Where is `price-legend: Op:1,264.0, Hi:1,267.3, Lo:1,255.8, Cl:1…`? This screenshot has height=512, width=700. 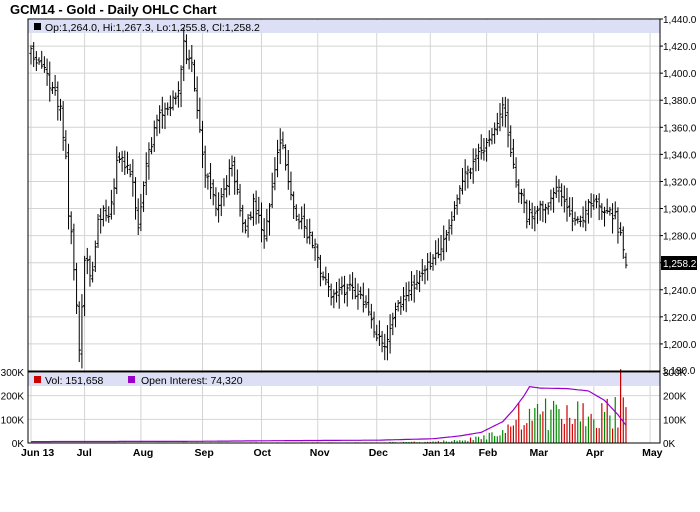
price-legend: Op:1,264.0, Hi:1,267.3, Lo:1,255.8, Cl:1… is located at coordinates (152, 28).